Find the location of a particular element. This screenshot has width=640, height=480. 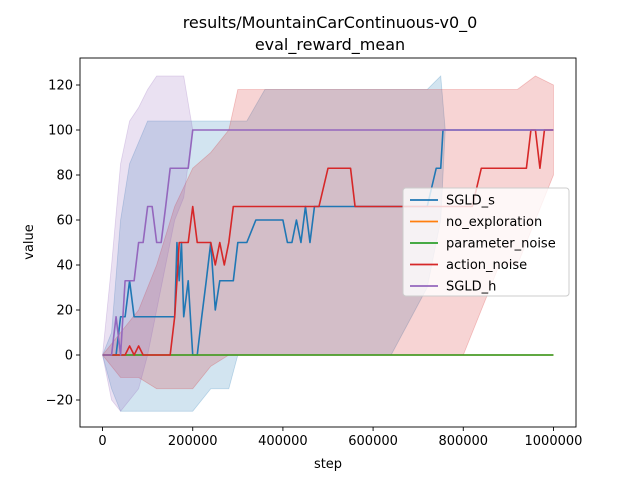

chart-title-line1: results/MountainCarContinuous-v0_0 is located at coordinates (330, 23).